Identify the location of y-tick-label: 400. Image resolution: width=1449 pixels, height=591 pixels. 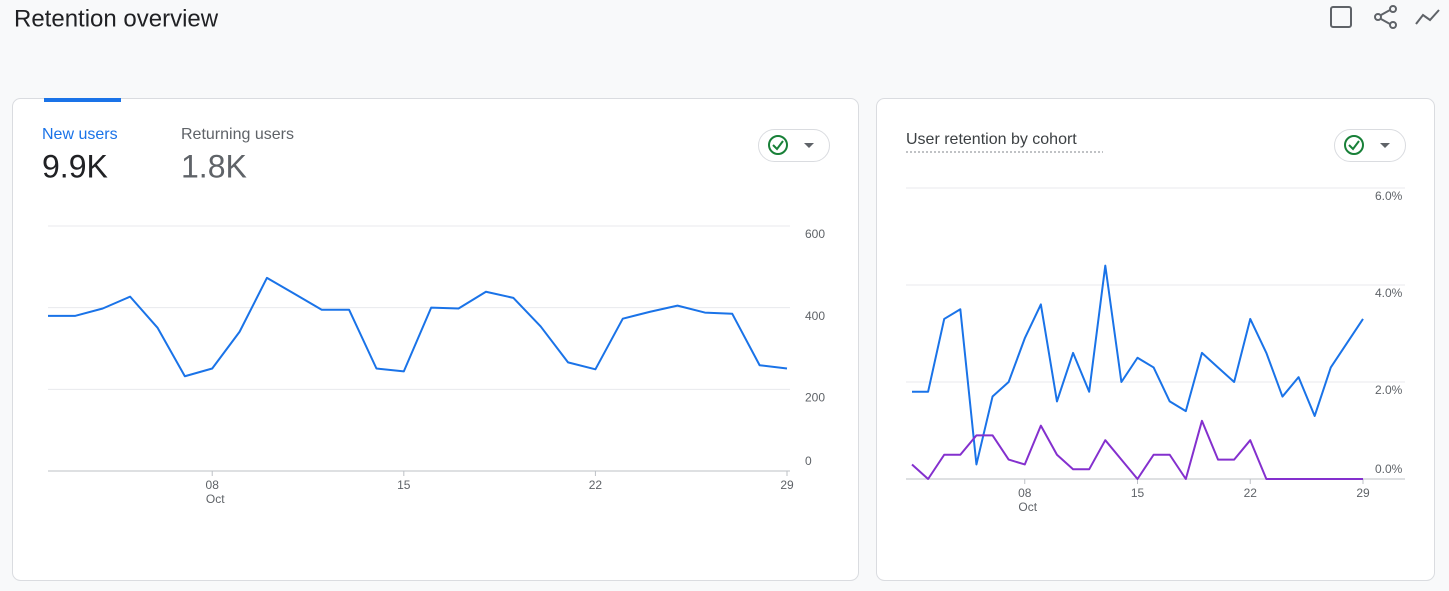
(815, 316).